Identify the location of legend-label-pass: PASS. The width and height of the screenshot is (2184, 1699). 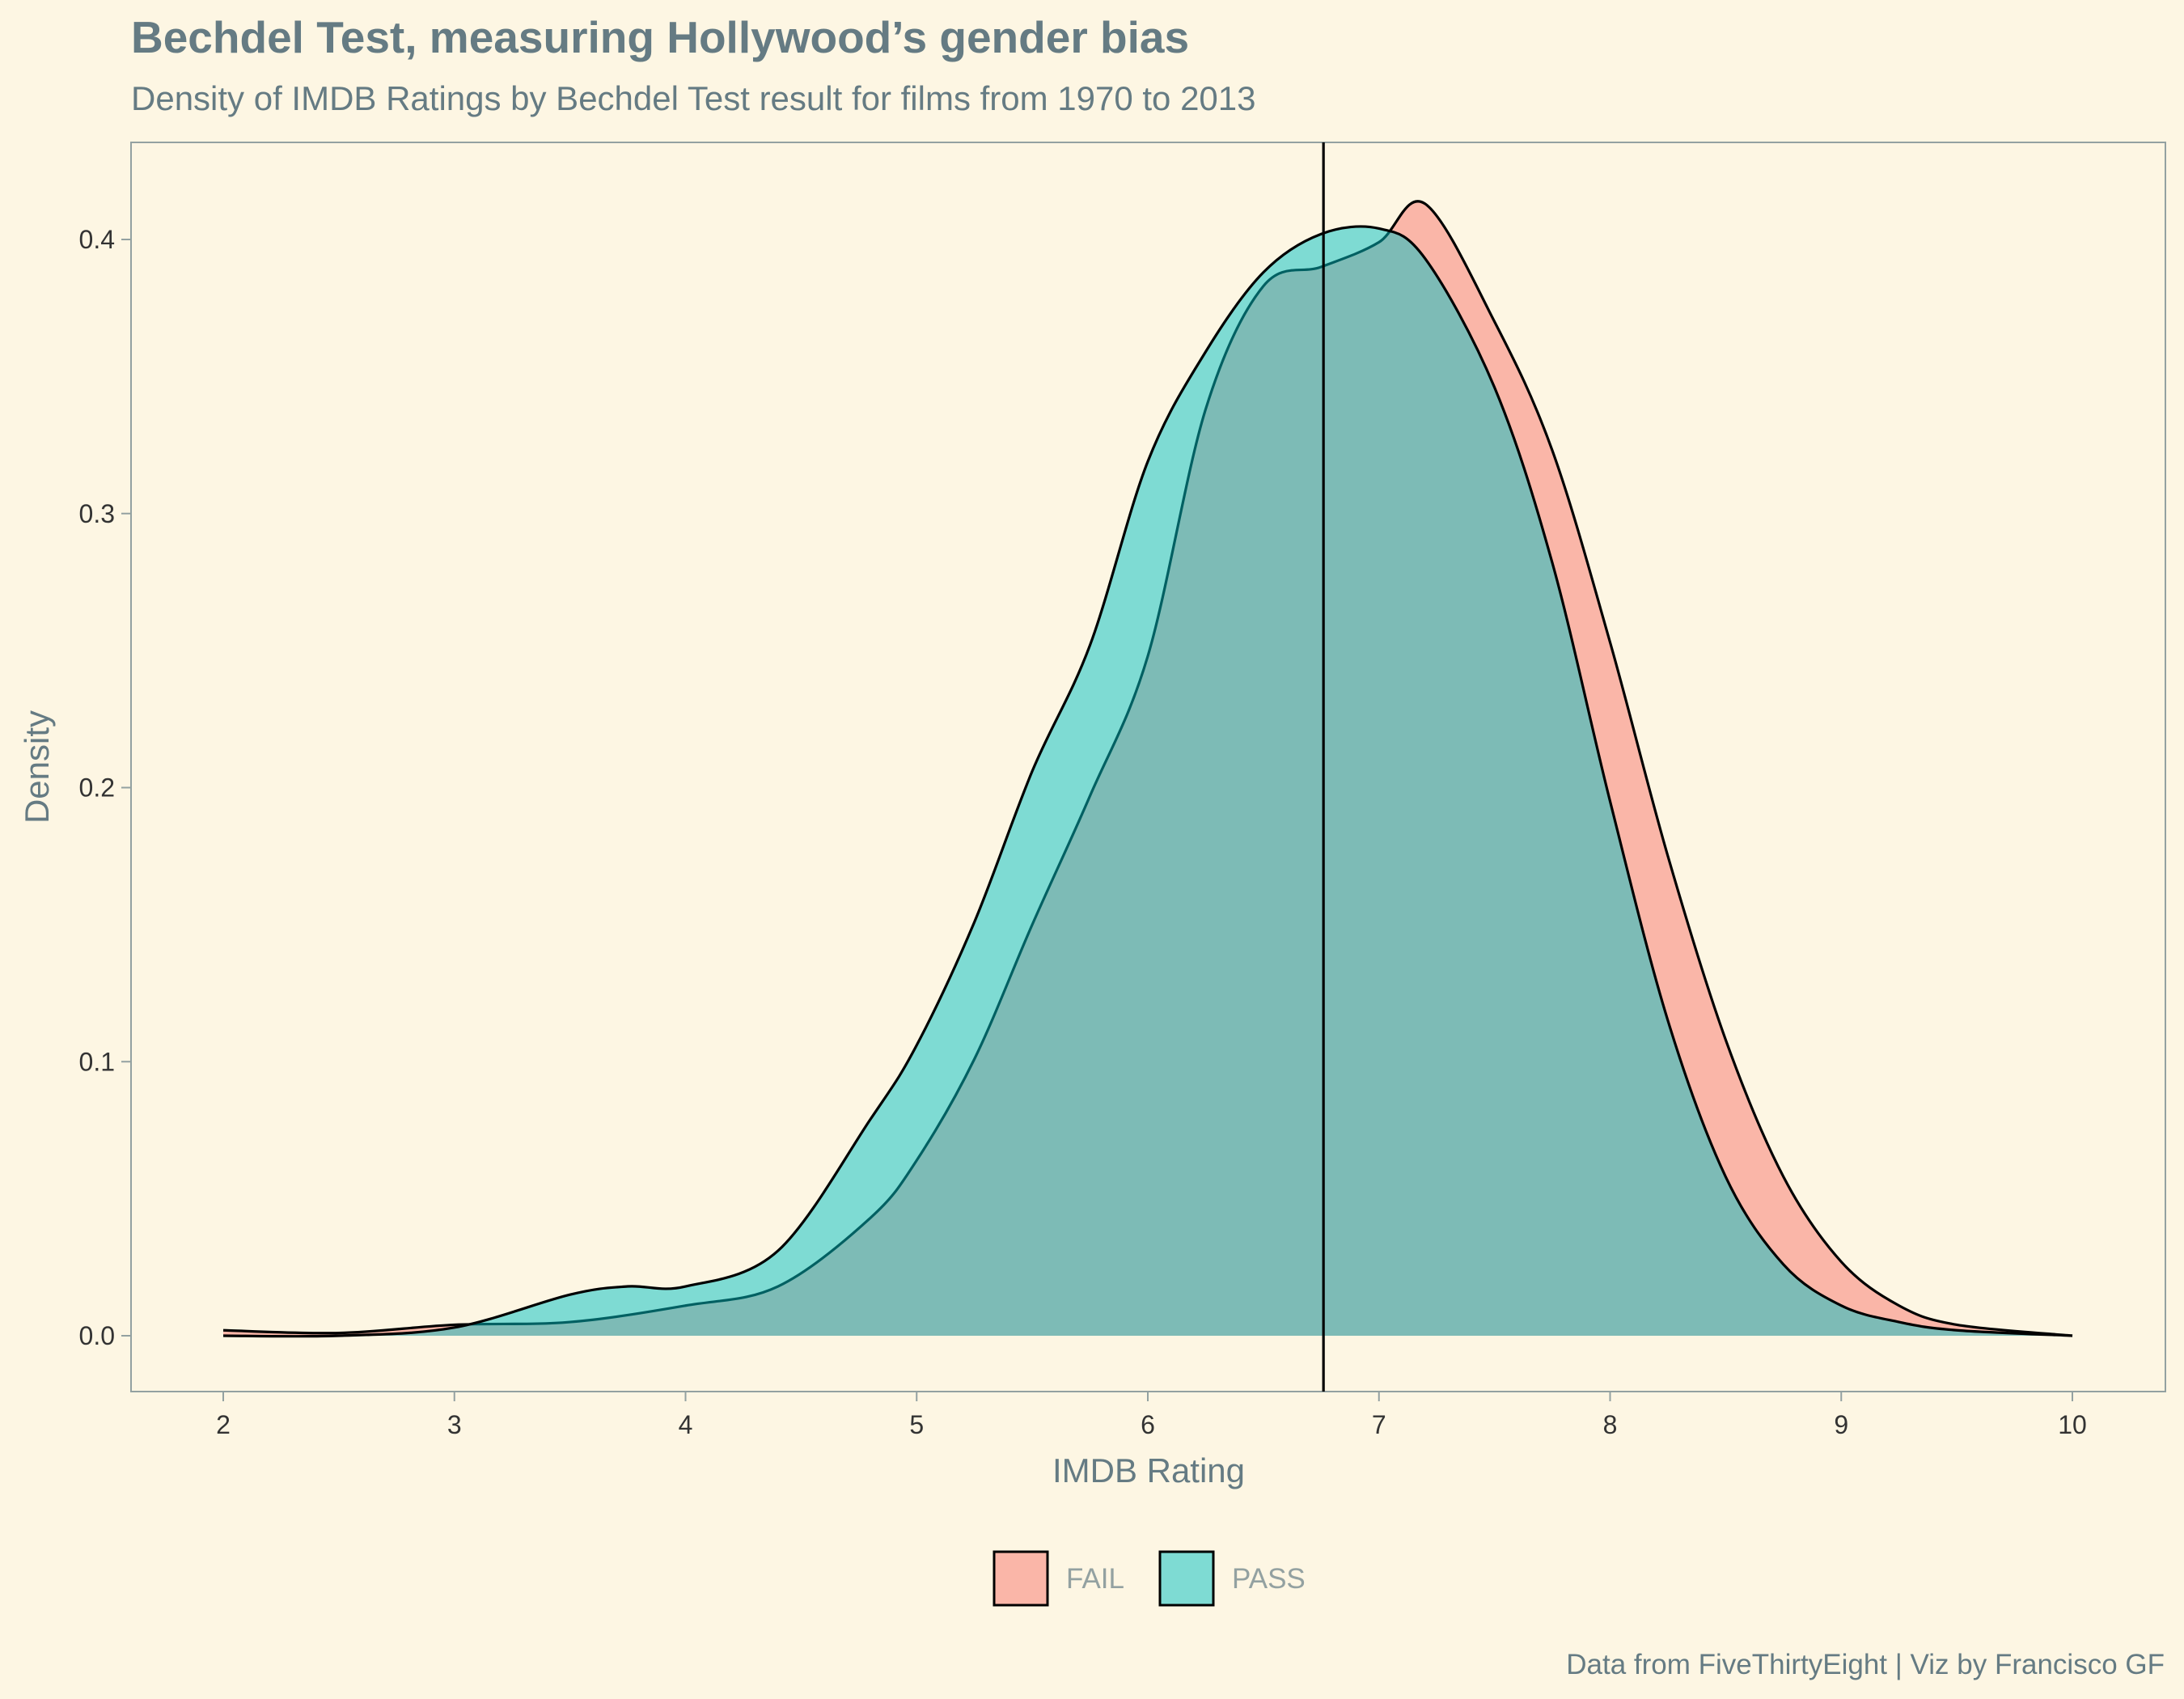
(1269, 1579).